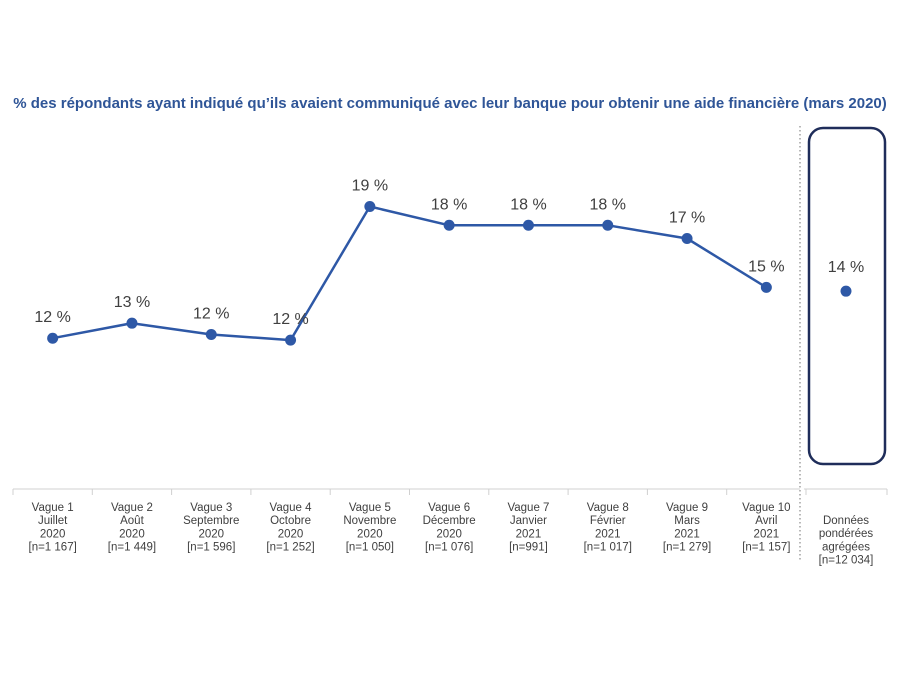 The height and width of the screenshot is (675, 900). What do you see at coordinates (687, 528) in the screenshot?
I see `tick-label: Vague 9 Mars 2021 [n=1 279]` at bounding box center [687, 528].